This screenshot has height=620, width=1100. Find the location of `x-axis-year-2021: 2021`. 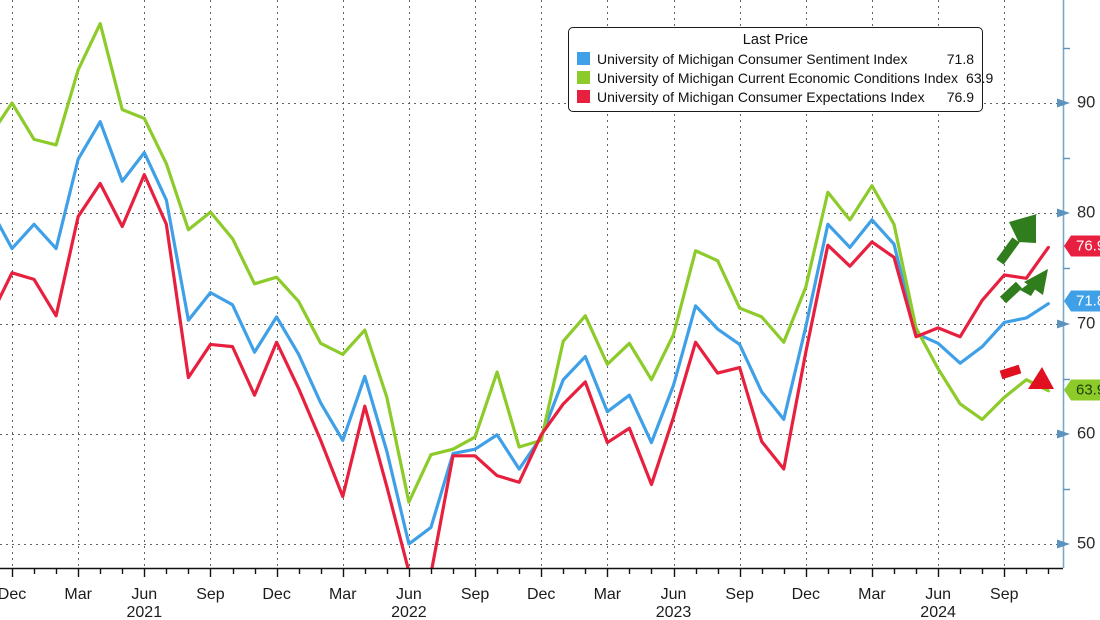

x-axis-year-2021: 2021 is located at coordinates (144, 612).